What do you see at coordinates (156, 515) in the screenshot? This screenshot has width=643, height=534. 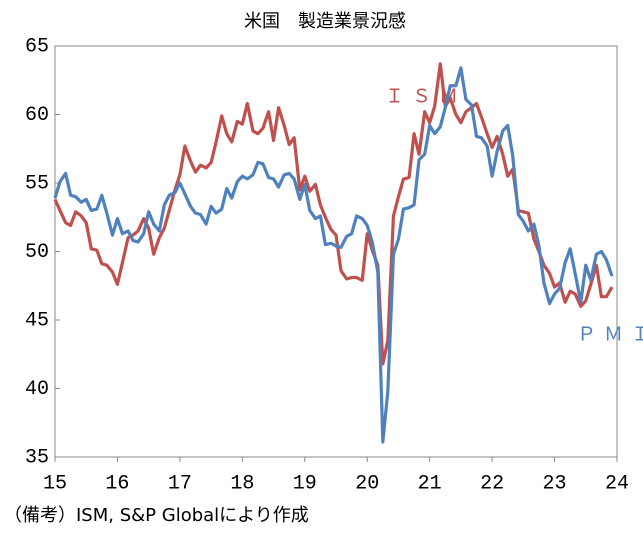 I see `source-note: （備考）ISM, S&P Globalにより作成` at bounding box center [156, 515].